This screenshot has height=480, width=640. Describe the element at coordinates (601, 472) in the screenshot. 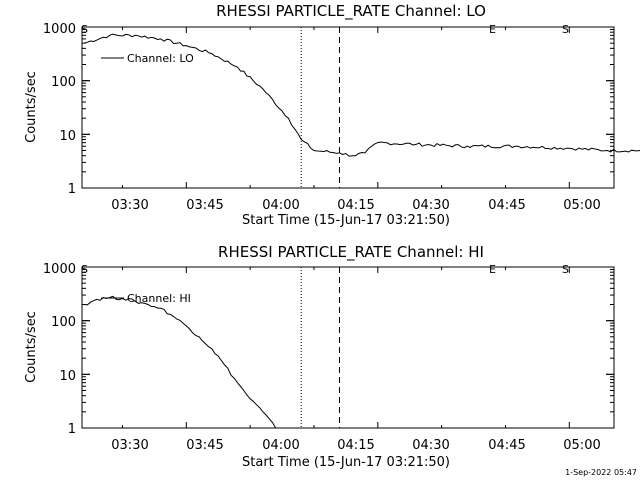

I see `footer-timestamp: 1-Sep-2022 05:47` at that location.